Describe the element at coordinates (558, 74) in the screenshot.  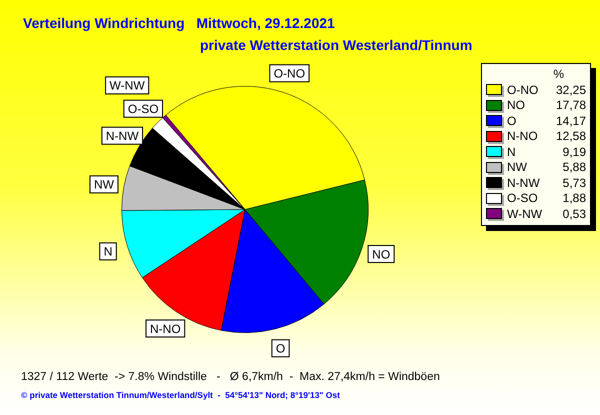
I see `legend-title: %` at that location.